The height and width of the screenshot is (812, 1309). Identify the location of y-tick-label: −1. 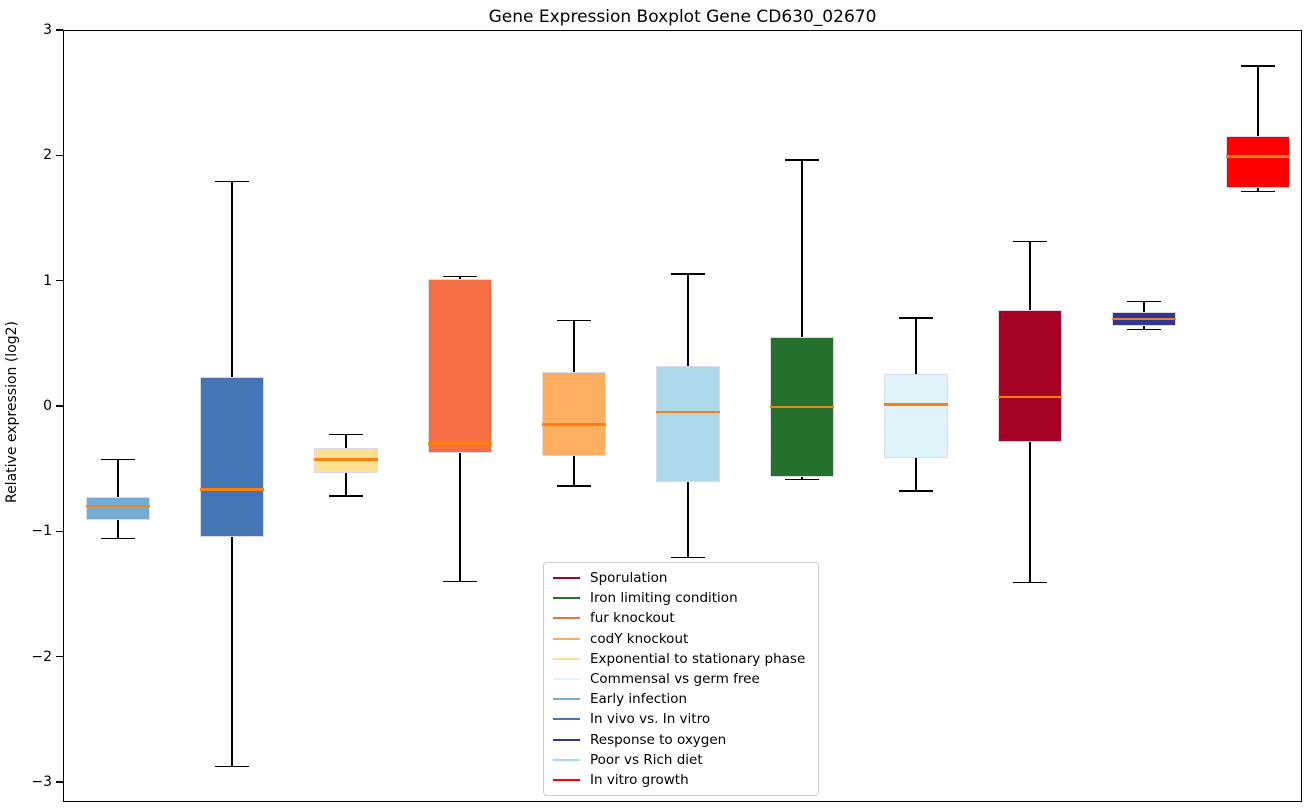
(41, 531).